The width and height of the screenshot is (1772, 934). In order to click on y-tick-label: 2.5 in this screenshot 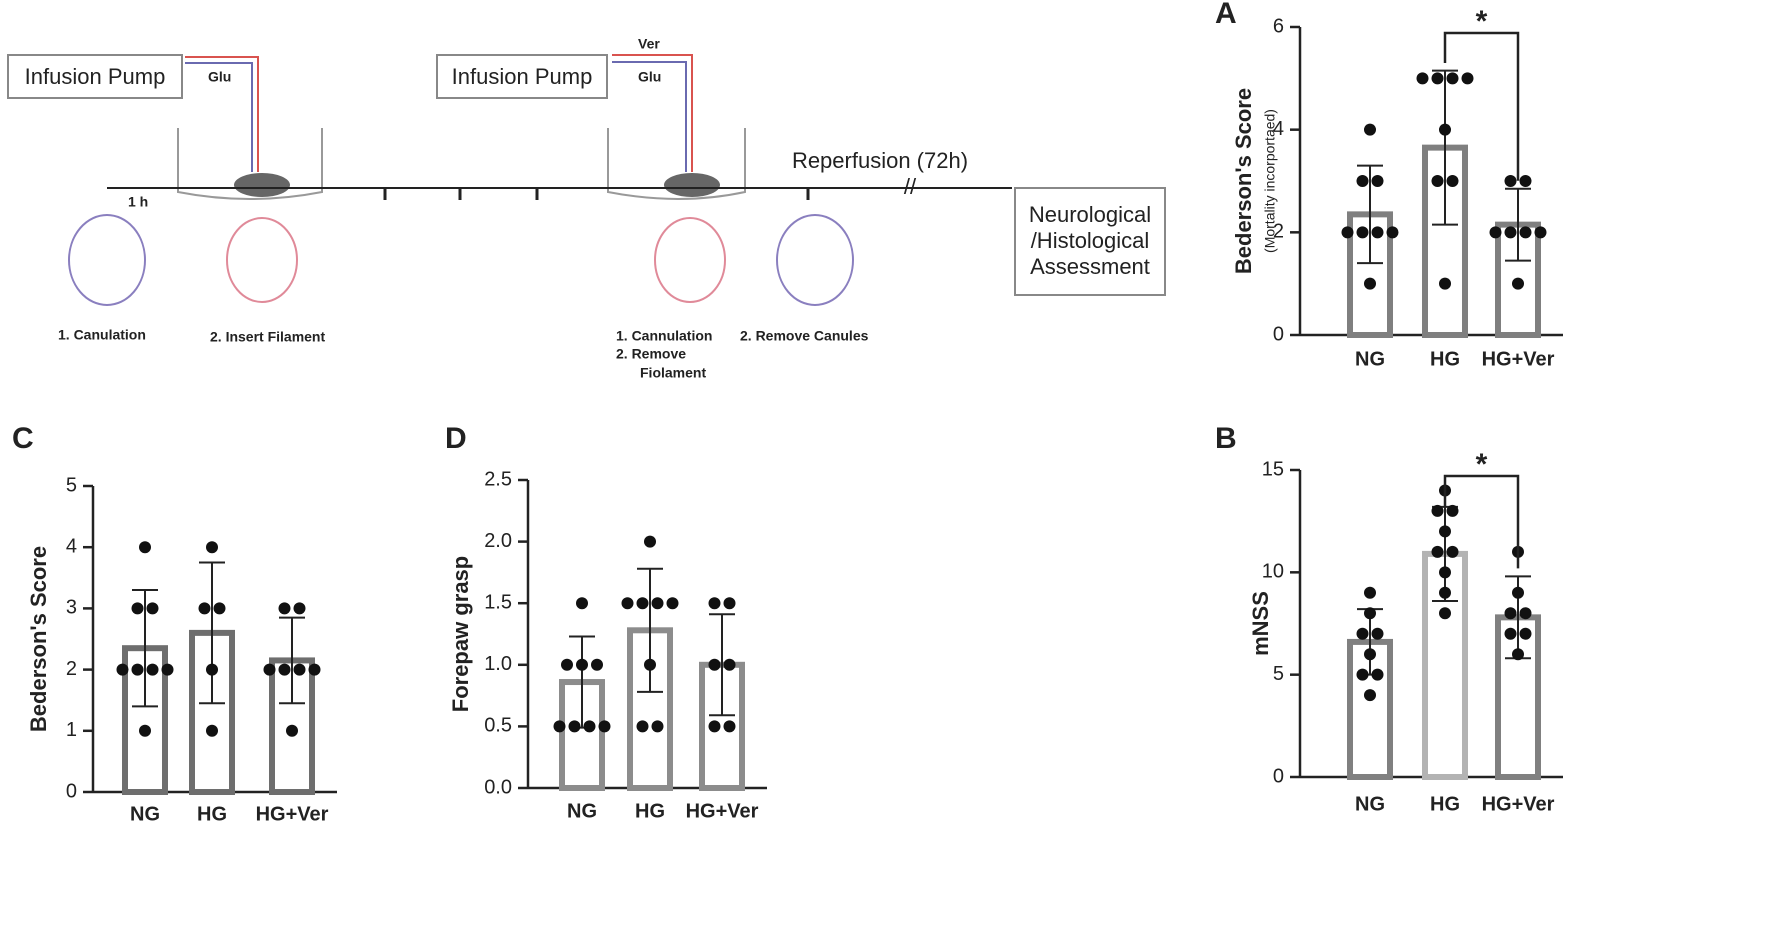, I will do `click(498, 479)`.